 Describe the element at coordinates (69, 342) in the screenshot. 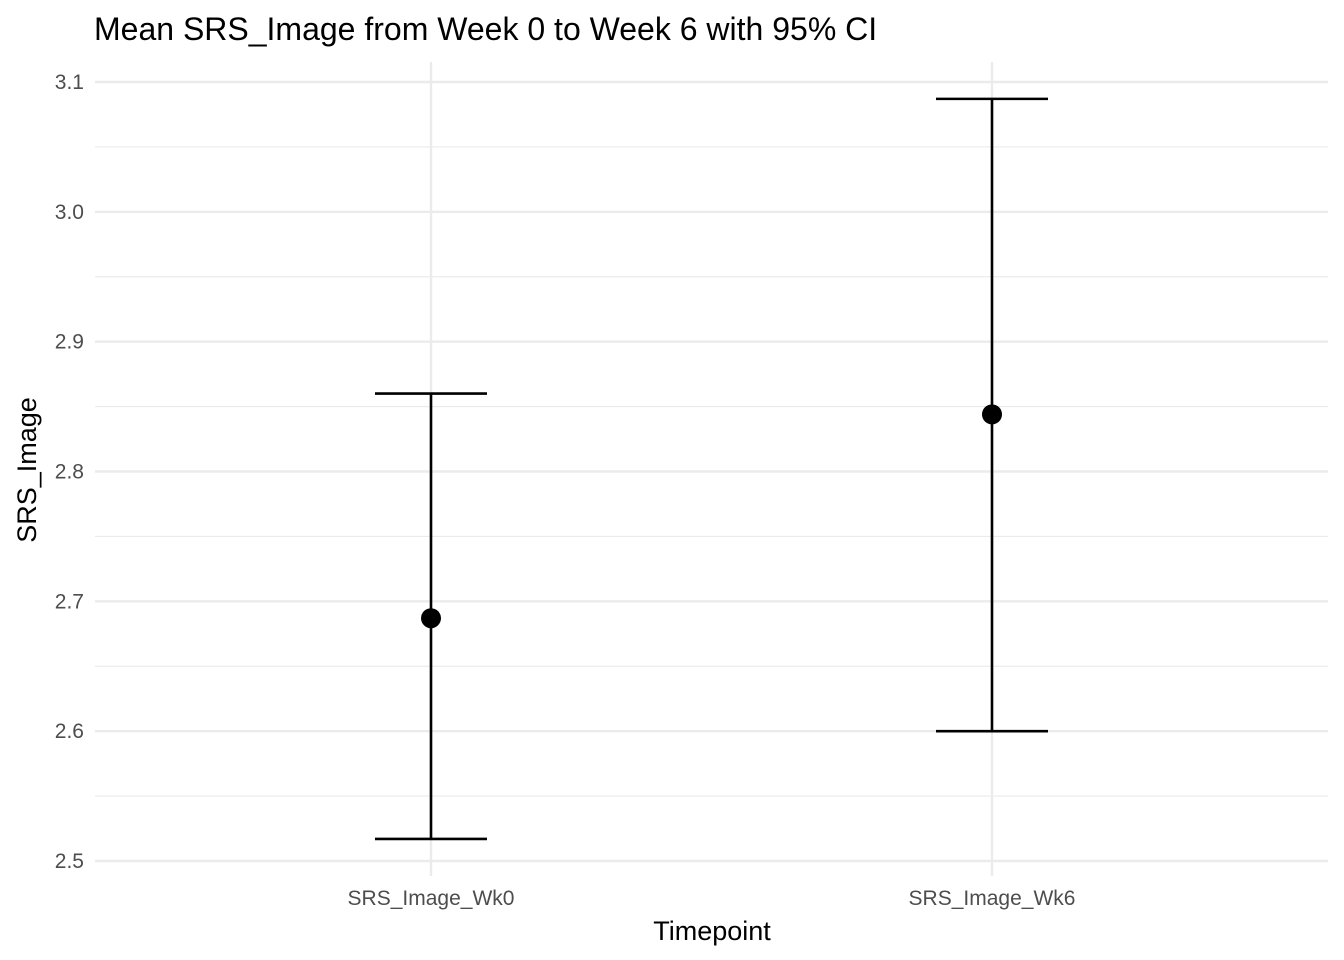

I see `y-tick-label: 2.9` at that location.